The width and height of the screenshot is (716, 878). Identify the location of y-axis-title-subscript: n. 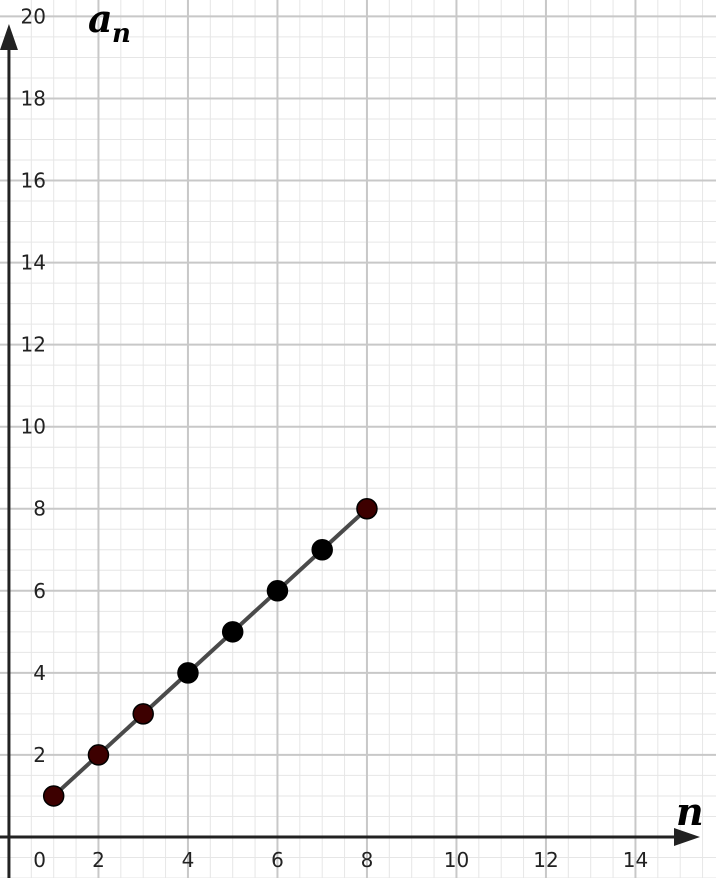
(121, 34).